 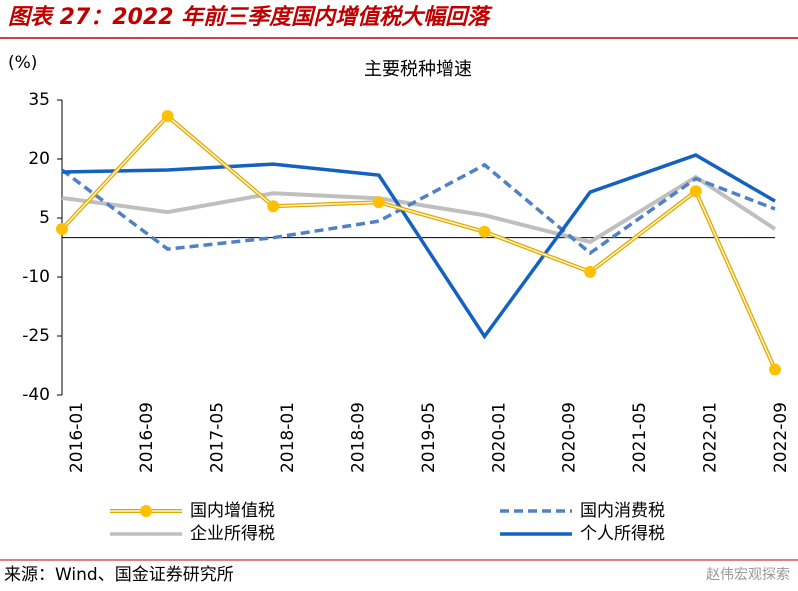 I want to click on page-title: 图表 27：2022 年前三季度国内增值税大幅回落, so click(x=250, y=17).